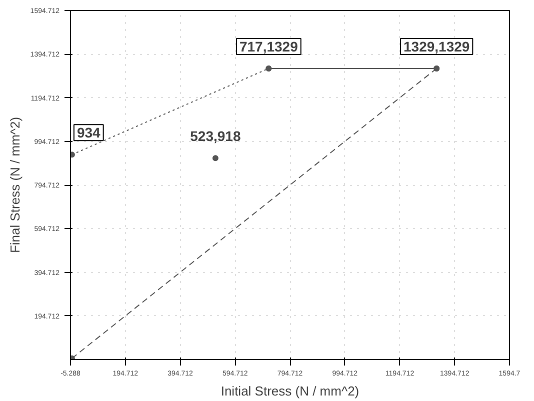 This screenshot has height=401, width=534. I want to click on annotation: 717,1329, so click(268, 46).